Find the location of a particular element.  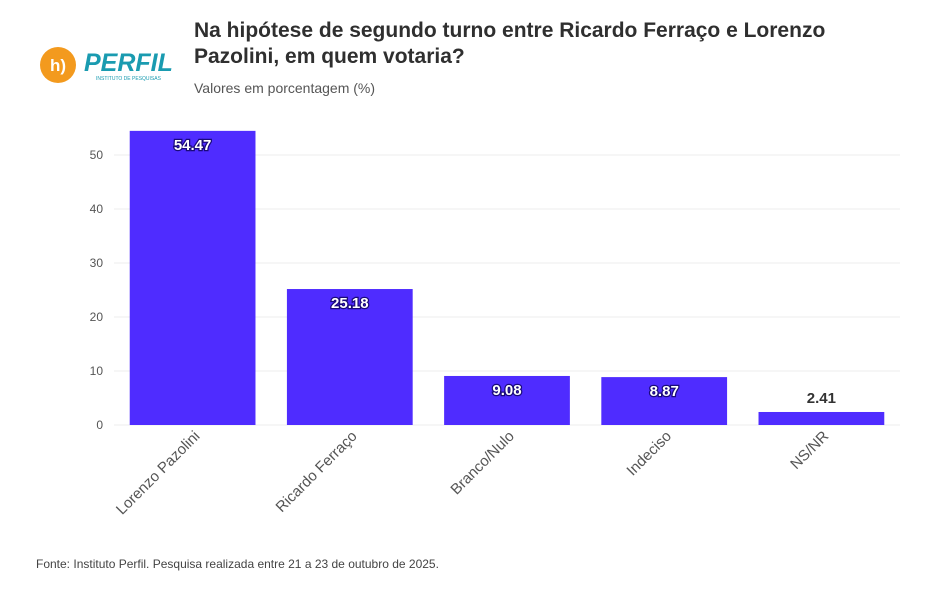

x-tick-label: Lorenzo Pazolini is located at coordinates (158, 473).